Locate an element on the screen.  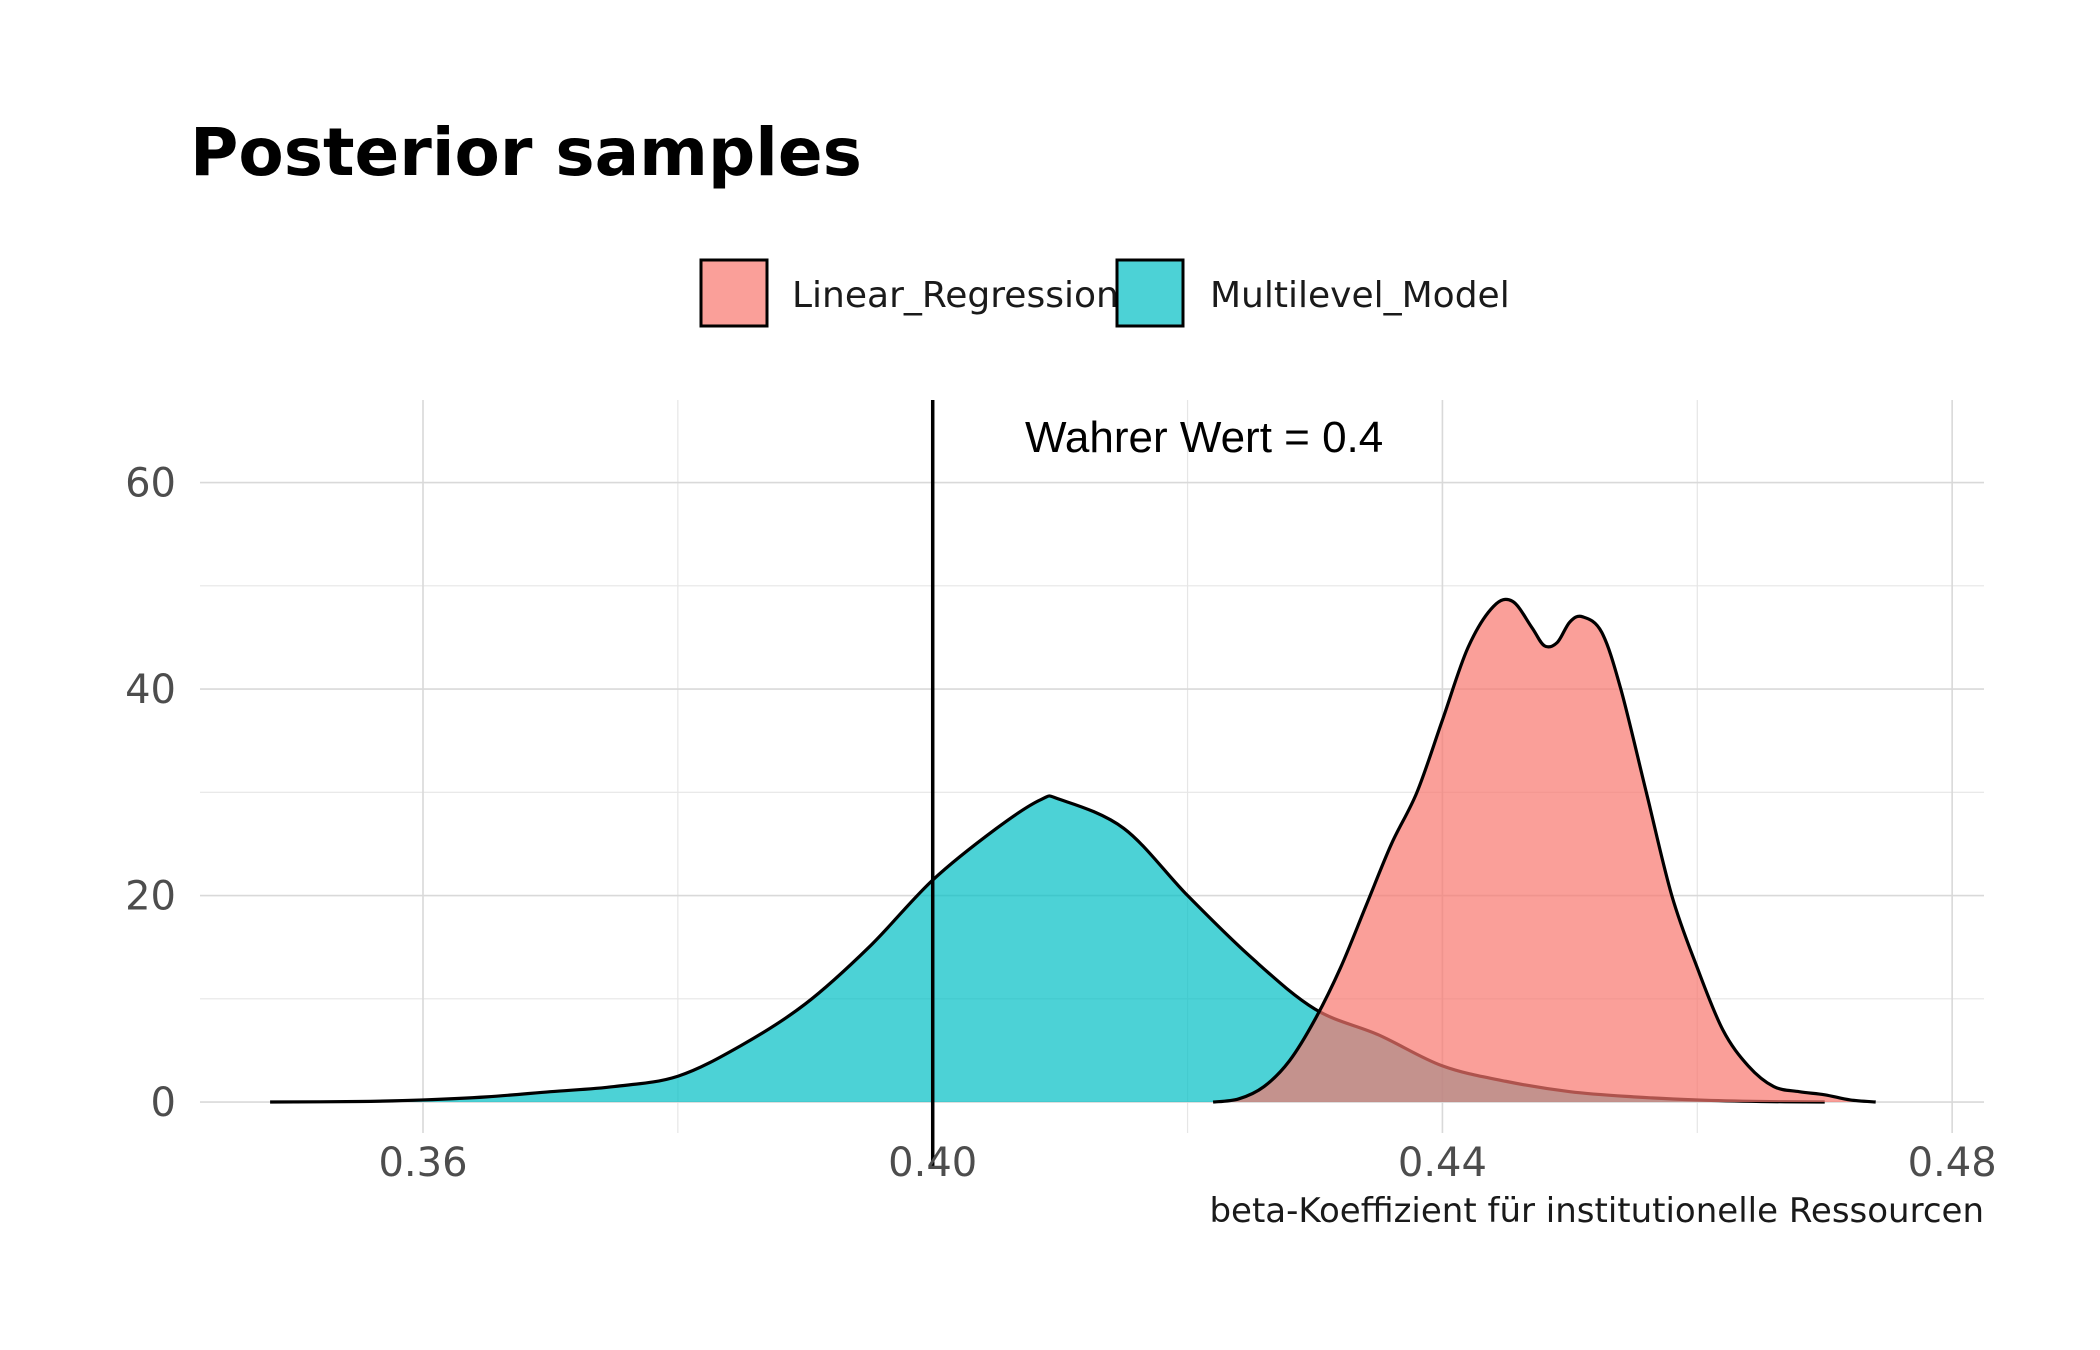
reference-line-group: Wahrer Wert = 0.4 is located at coordinates (1156, 784).